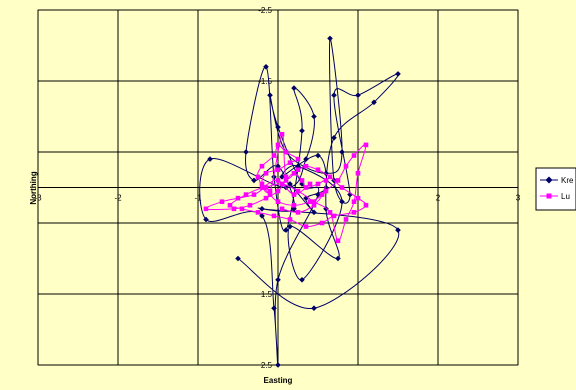  I want to click on legend: Kre Lu, so click(555, 189).